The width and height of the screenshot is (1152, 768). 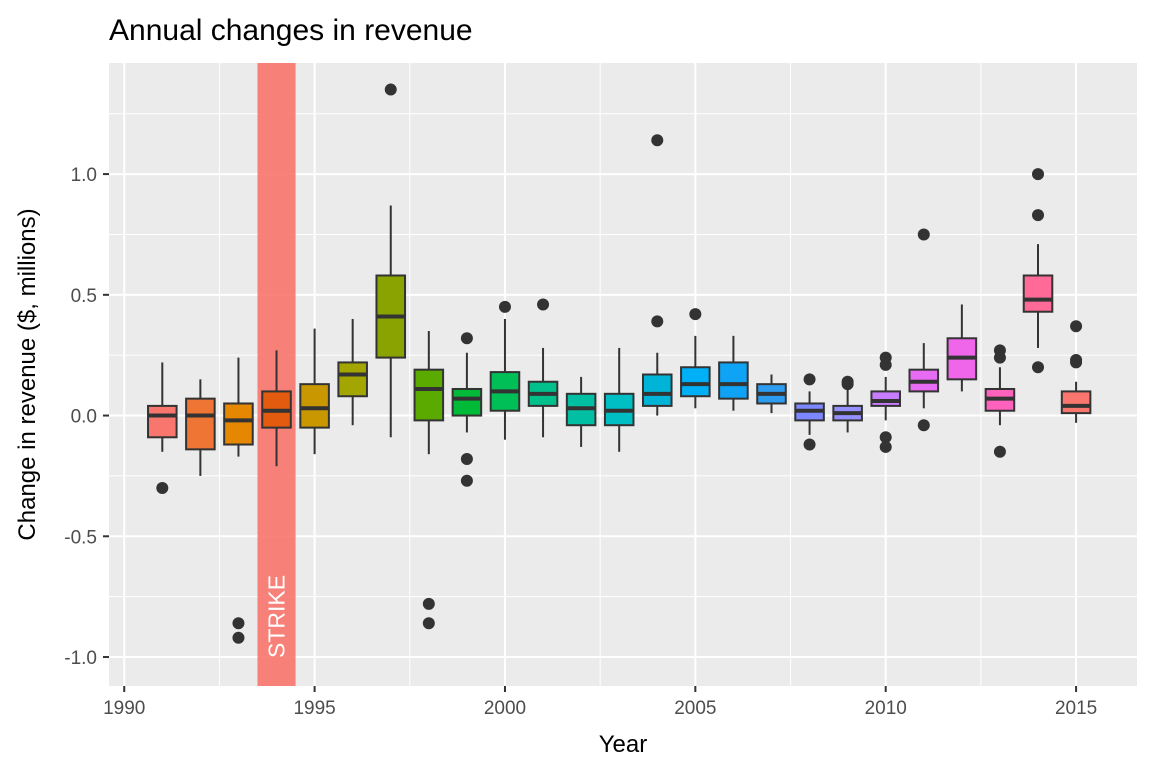 What do you see at coordinates (238, 500) in the screenshot?
I see `box-1993` at bounding box center [238, 500].